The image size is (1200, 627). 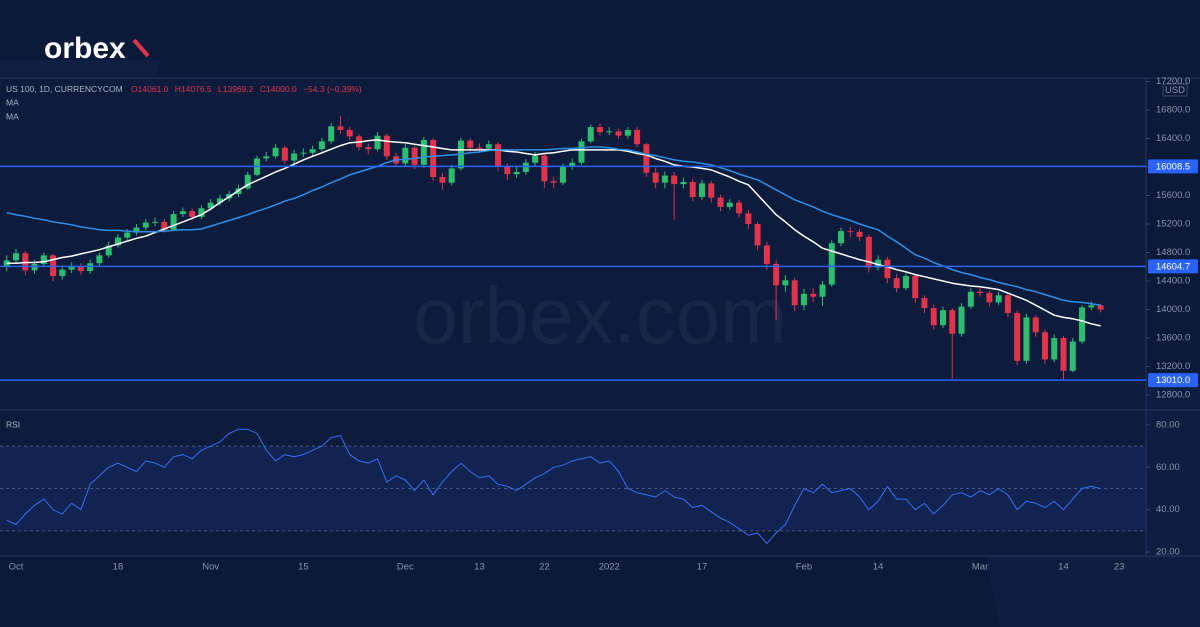 I want to click on y-tick-label: 16800.0, so click(x=1173, y=110).